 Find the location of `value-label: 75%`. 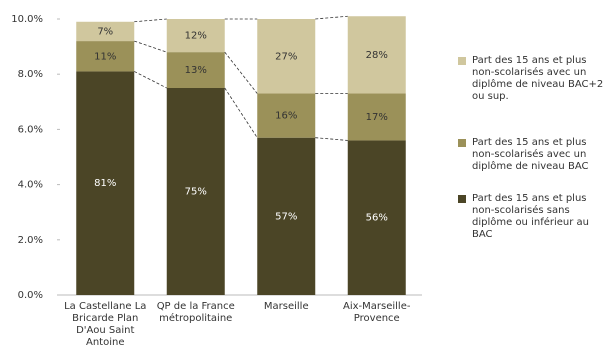

value-label: 75% is located at coordinates (196, 192).